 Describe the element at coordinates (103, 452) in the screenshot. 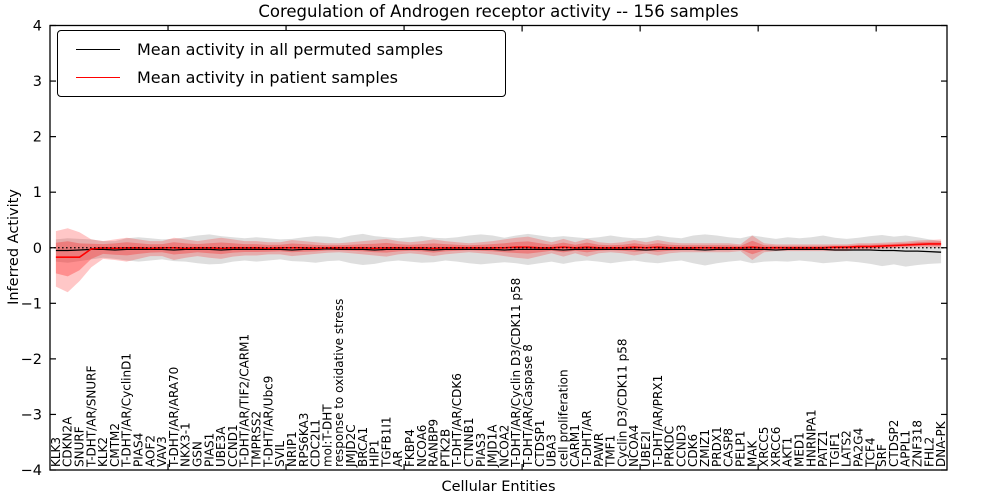

I see `x-tick-label: KLK2` at that location.